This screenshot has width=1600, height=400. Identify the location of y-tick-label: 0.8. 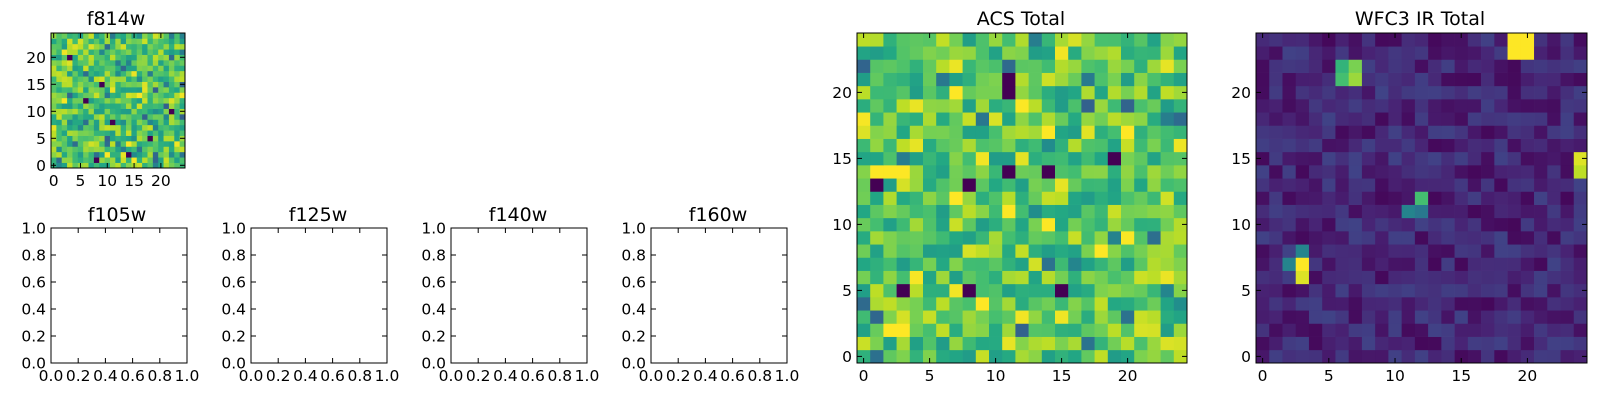
(633, 256).